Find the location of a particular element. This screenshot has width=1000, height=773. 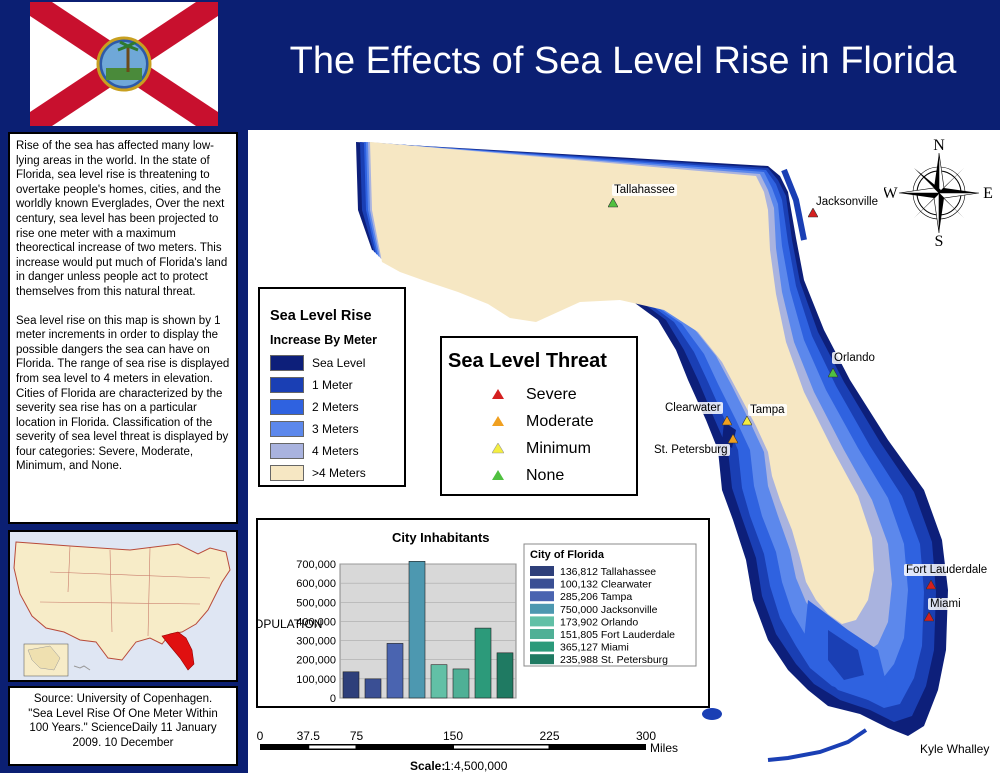

swatch-4m is located at coordinates (287, 451).